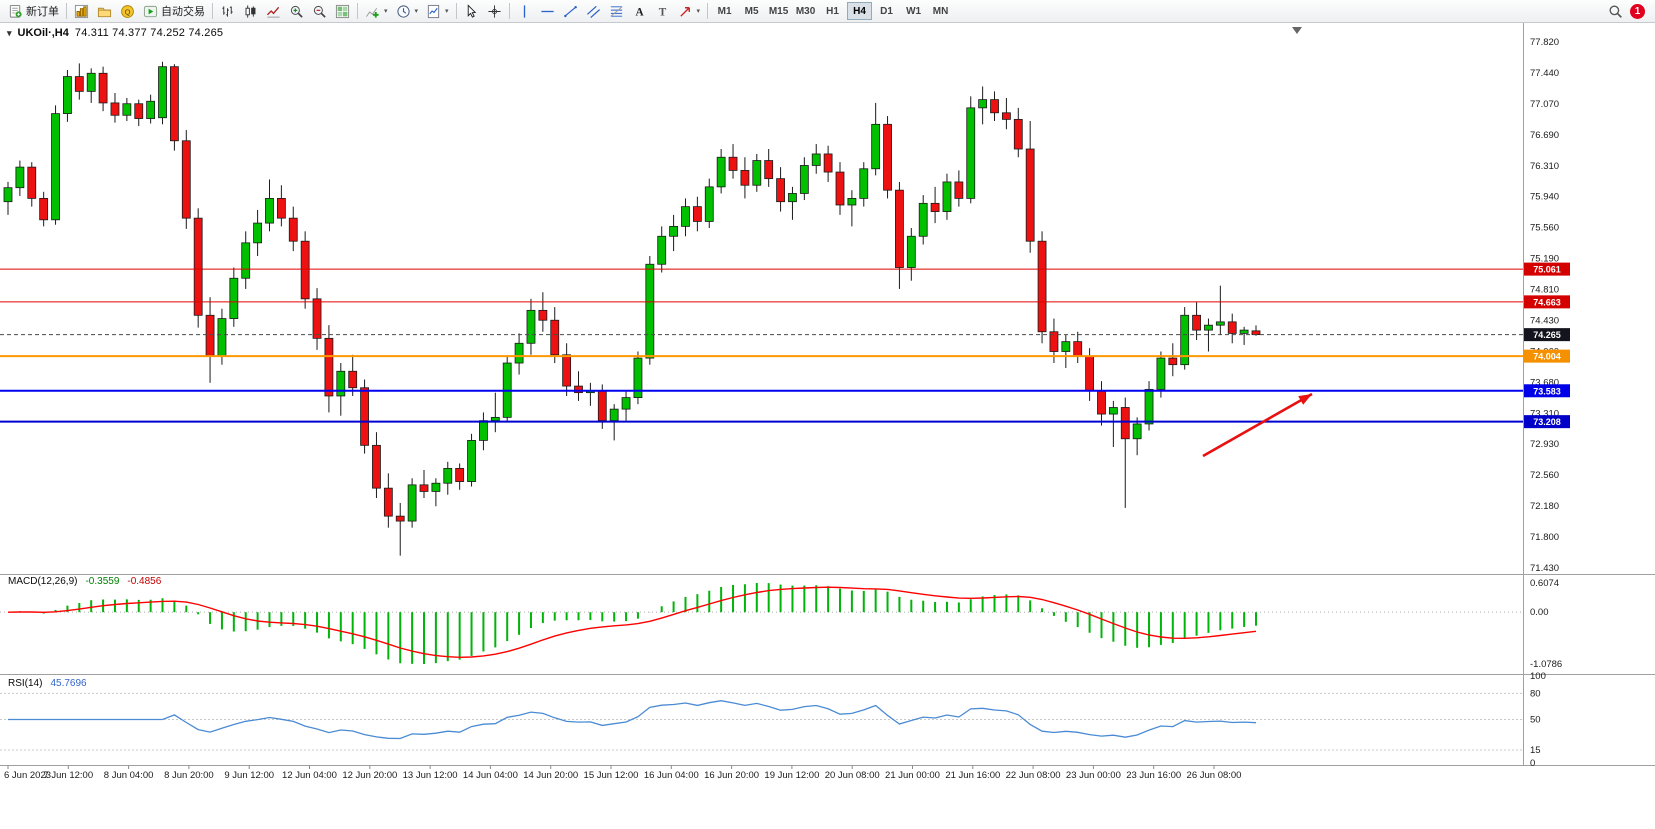 The width and height of the screenshot is (1655, 829). I want to click on trendline-button, so click(570, 11).